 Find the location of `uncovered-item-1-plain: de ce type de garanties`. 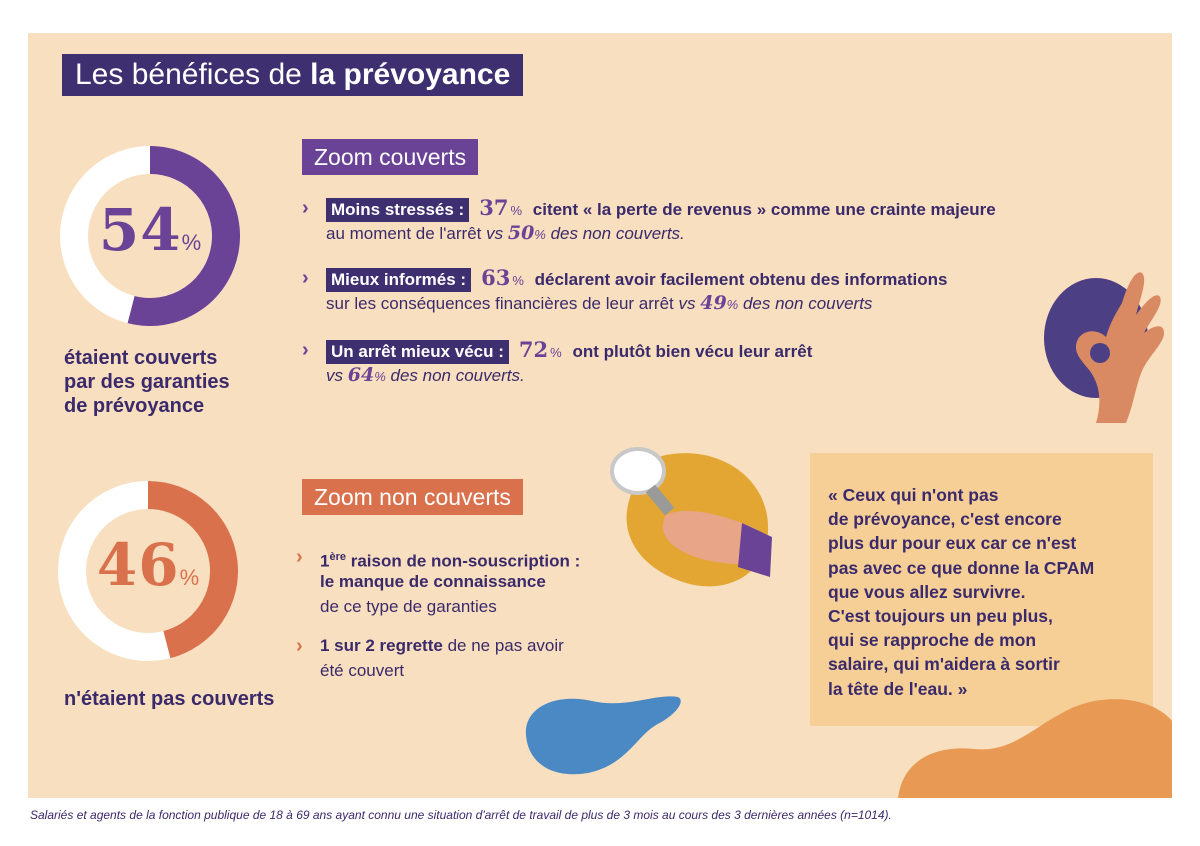

uncovered-item-1-plain: de ce type de garanties is located at coordinates (408, 606).